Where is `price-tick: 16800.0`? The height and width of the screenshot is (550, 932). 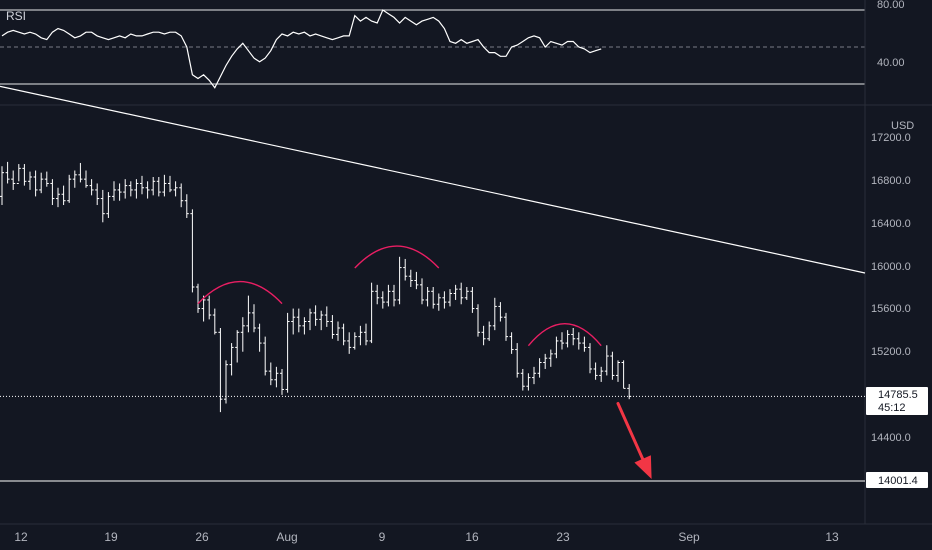
price-tick: 16800.0 is located at coordinates (891, 181).